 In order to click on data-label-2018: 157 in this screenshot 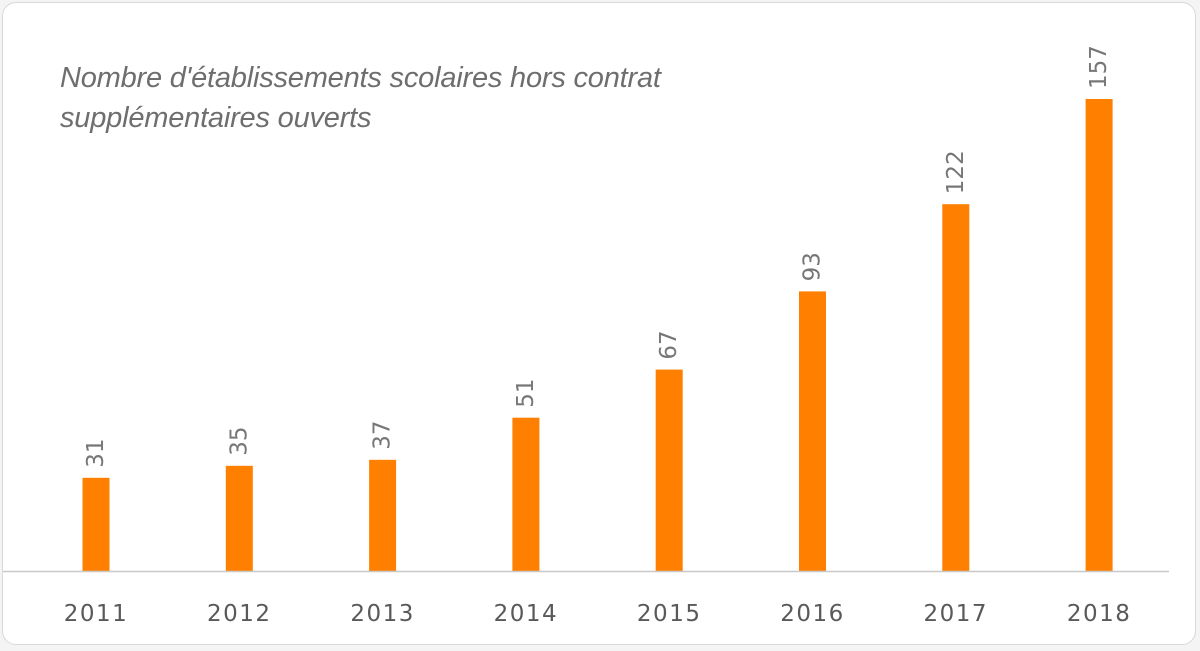, I will do `click(1099, 67)`.